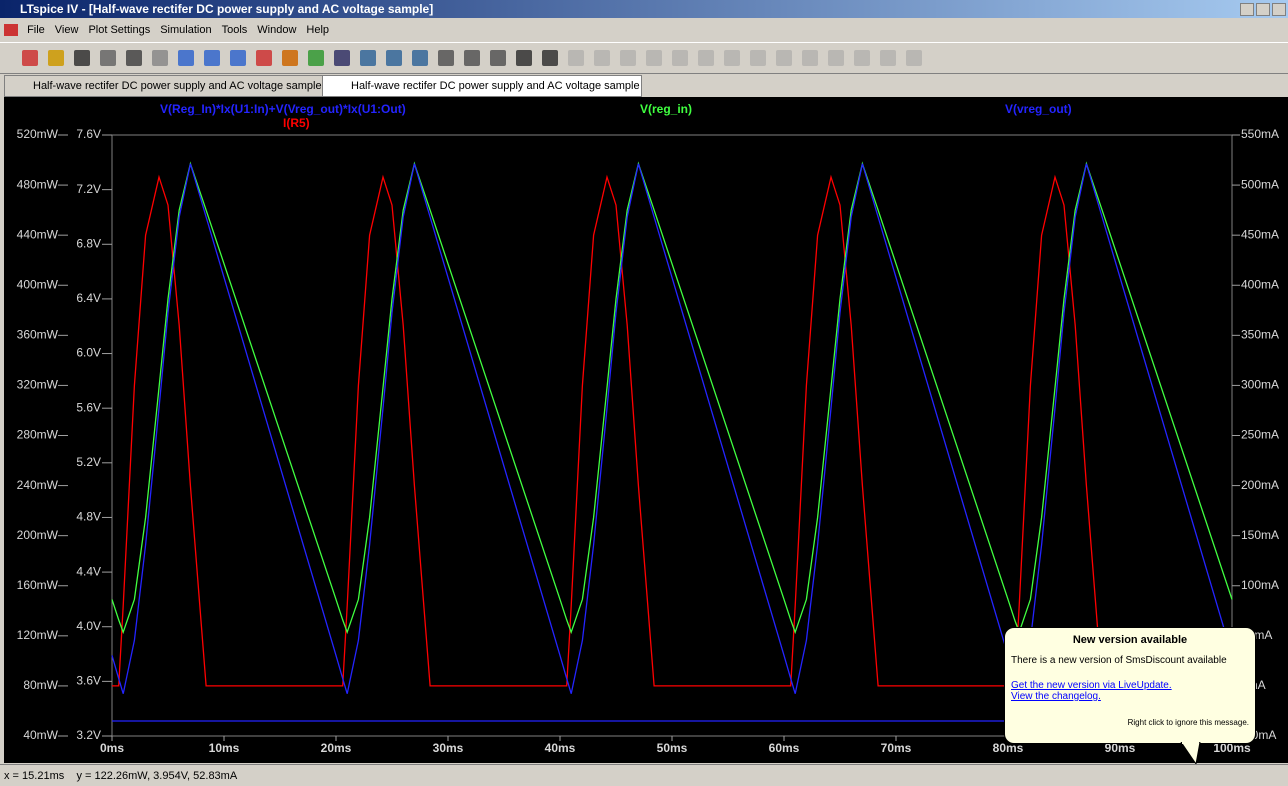  What do you see at coordinates (38, 385) in the screenshot?
I see `y3-tick-label: 320mW` at bounding box center [38, 385].